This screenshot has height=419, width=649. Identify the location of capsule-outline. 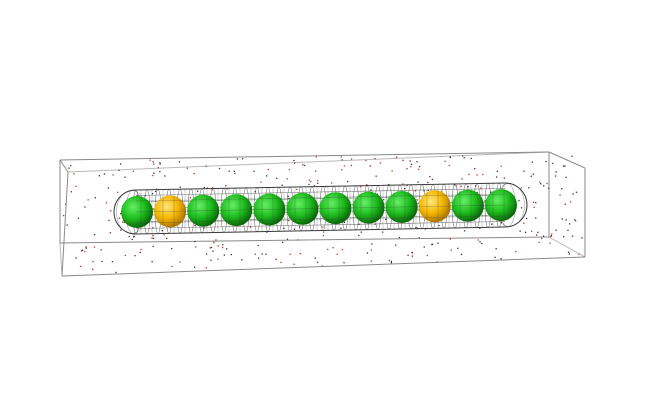
(320, 208).